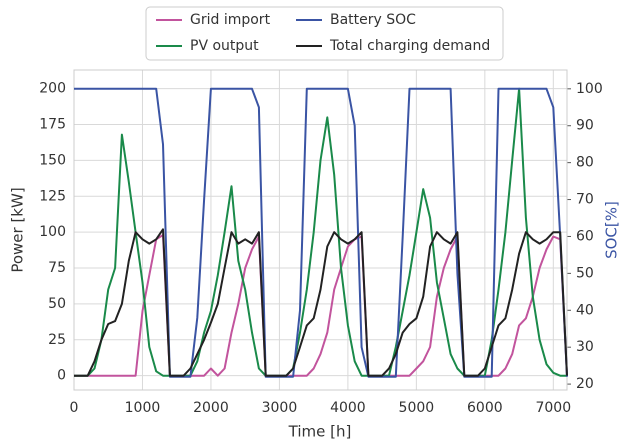 The height and width of the screenshot is (442, 630). I want to click on legend-label: Total charging demand, so click(409, 46).